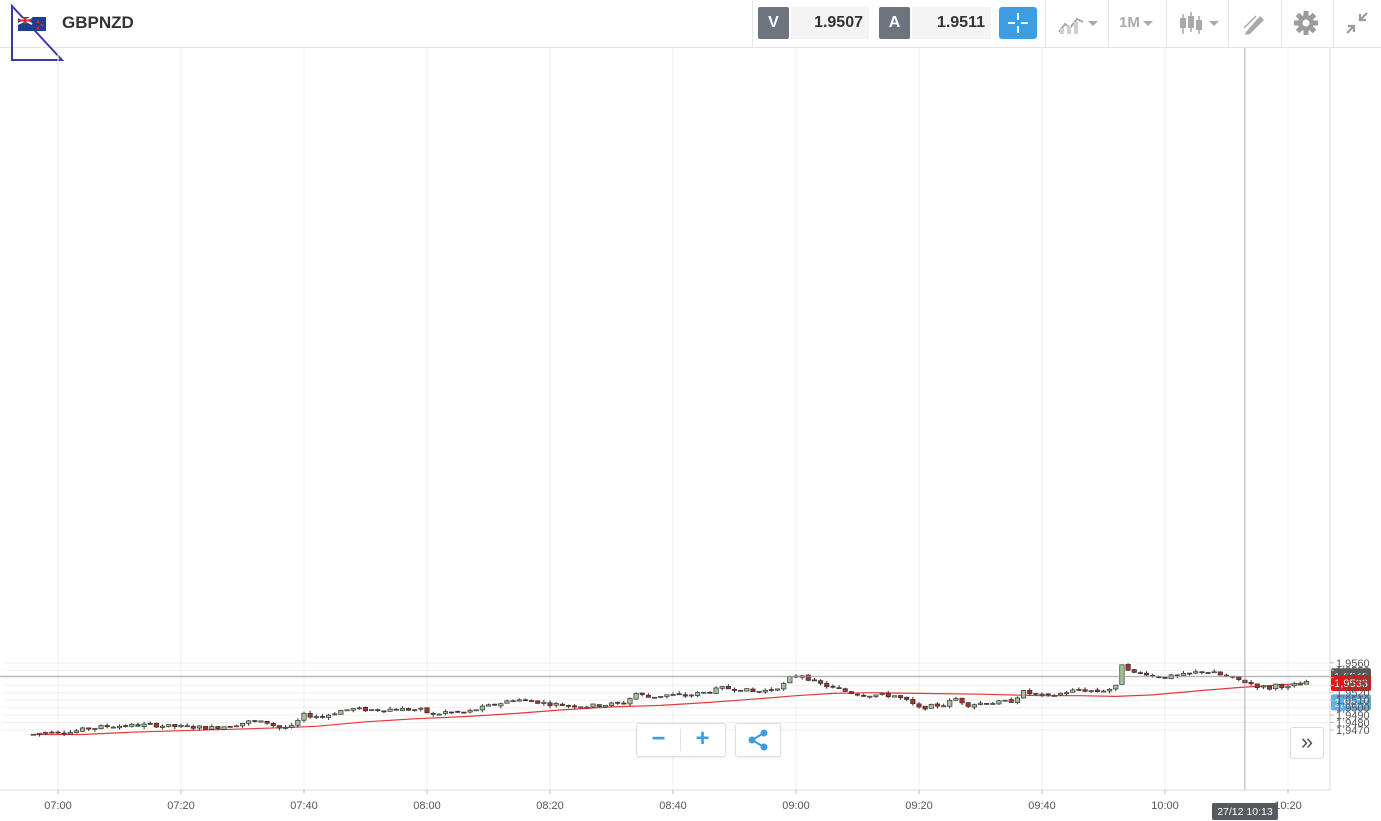  What do you see at coordinates (830, 23) in the screenshot?
I see `sell-price: 1.9507` at bounding box center [830, 23].